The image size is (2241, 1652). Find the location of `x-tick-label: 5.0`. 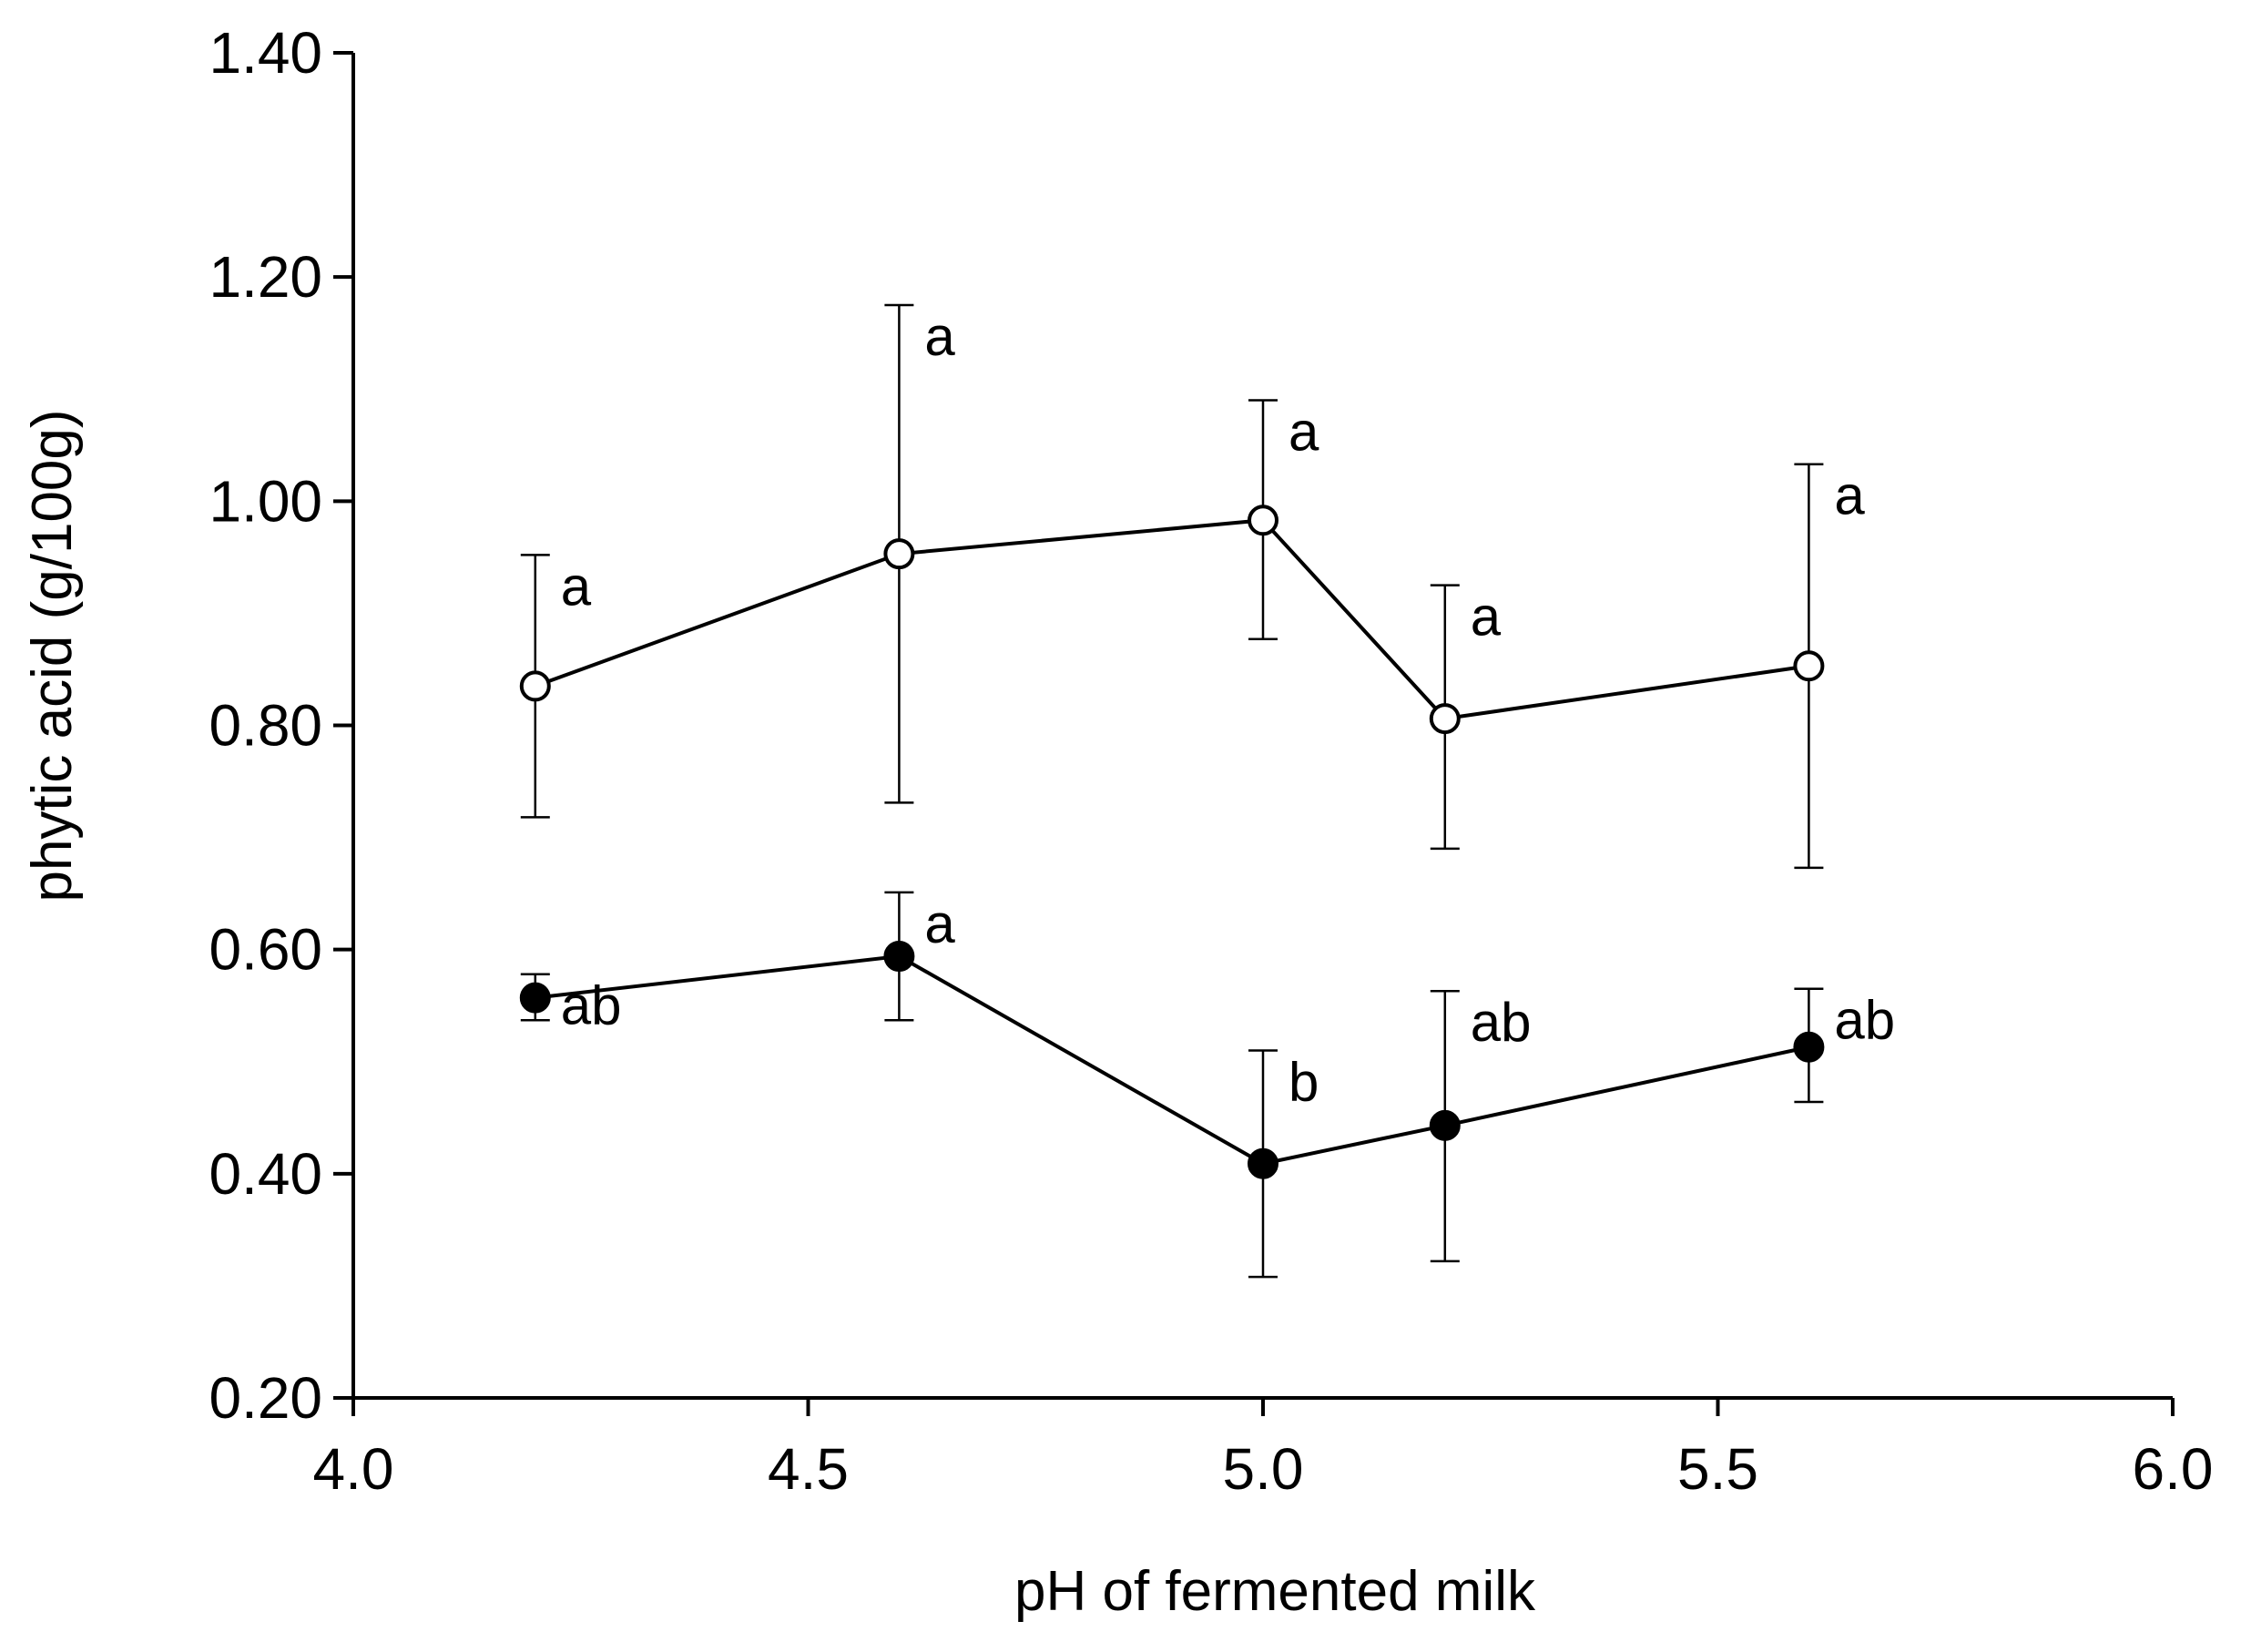

x-tick-label: 5.0 is located at coordinates (1263, 1469).